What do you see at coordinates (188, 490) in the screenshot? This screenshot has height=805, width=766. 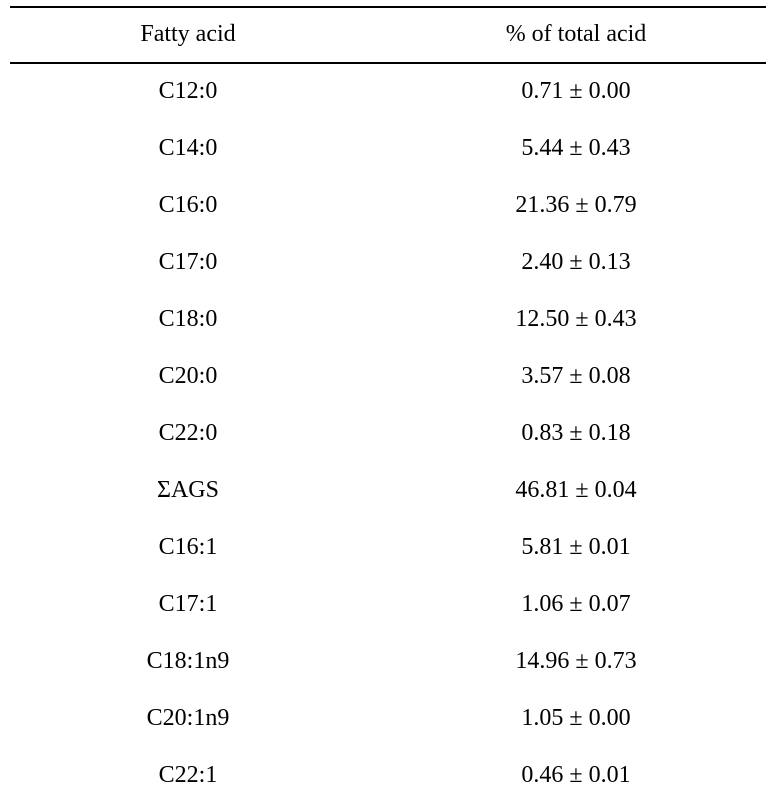 I see `fatty-acid-cell: ΣAGS` at bounding box center [188, 490].